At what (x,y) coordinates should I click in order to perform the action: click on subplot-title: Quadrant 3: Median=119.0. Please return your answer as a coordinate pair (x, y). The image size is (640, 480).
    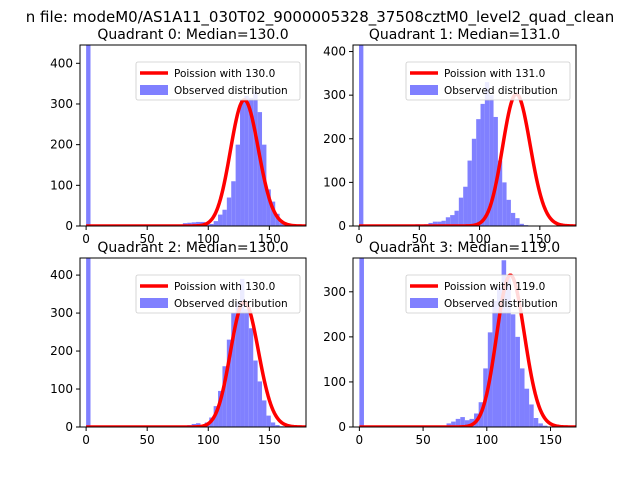
    Looking at the image, I should click on (464, 248).